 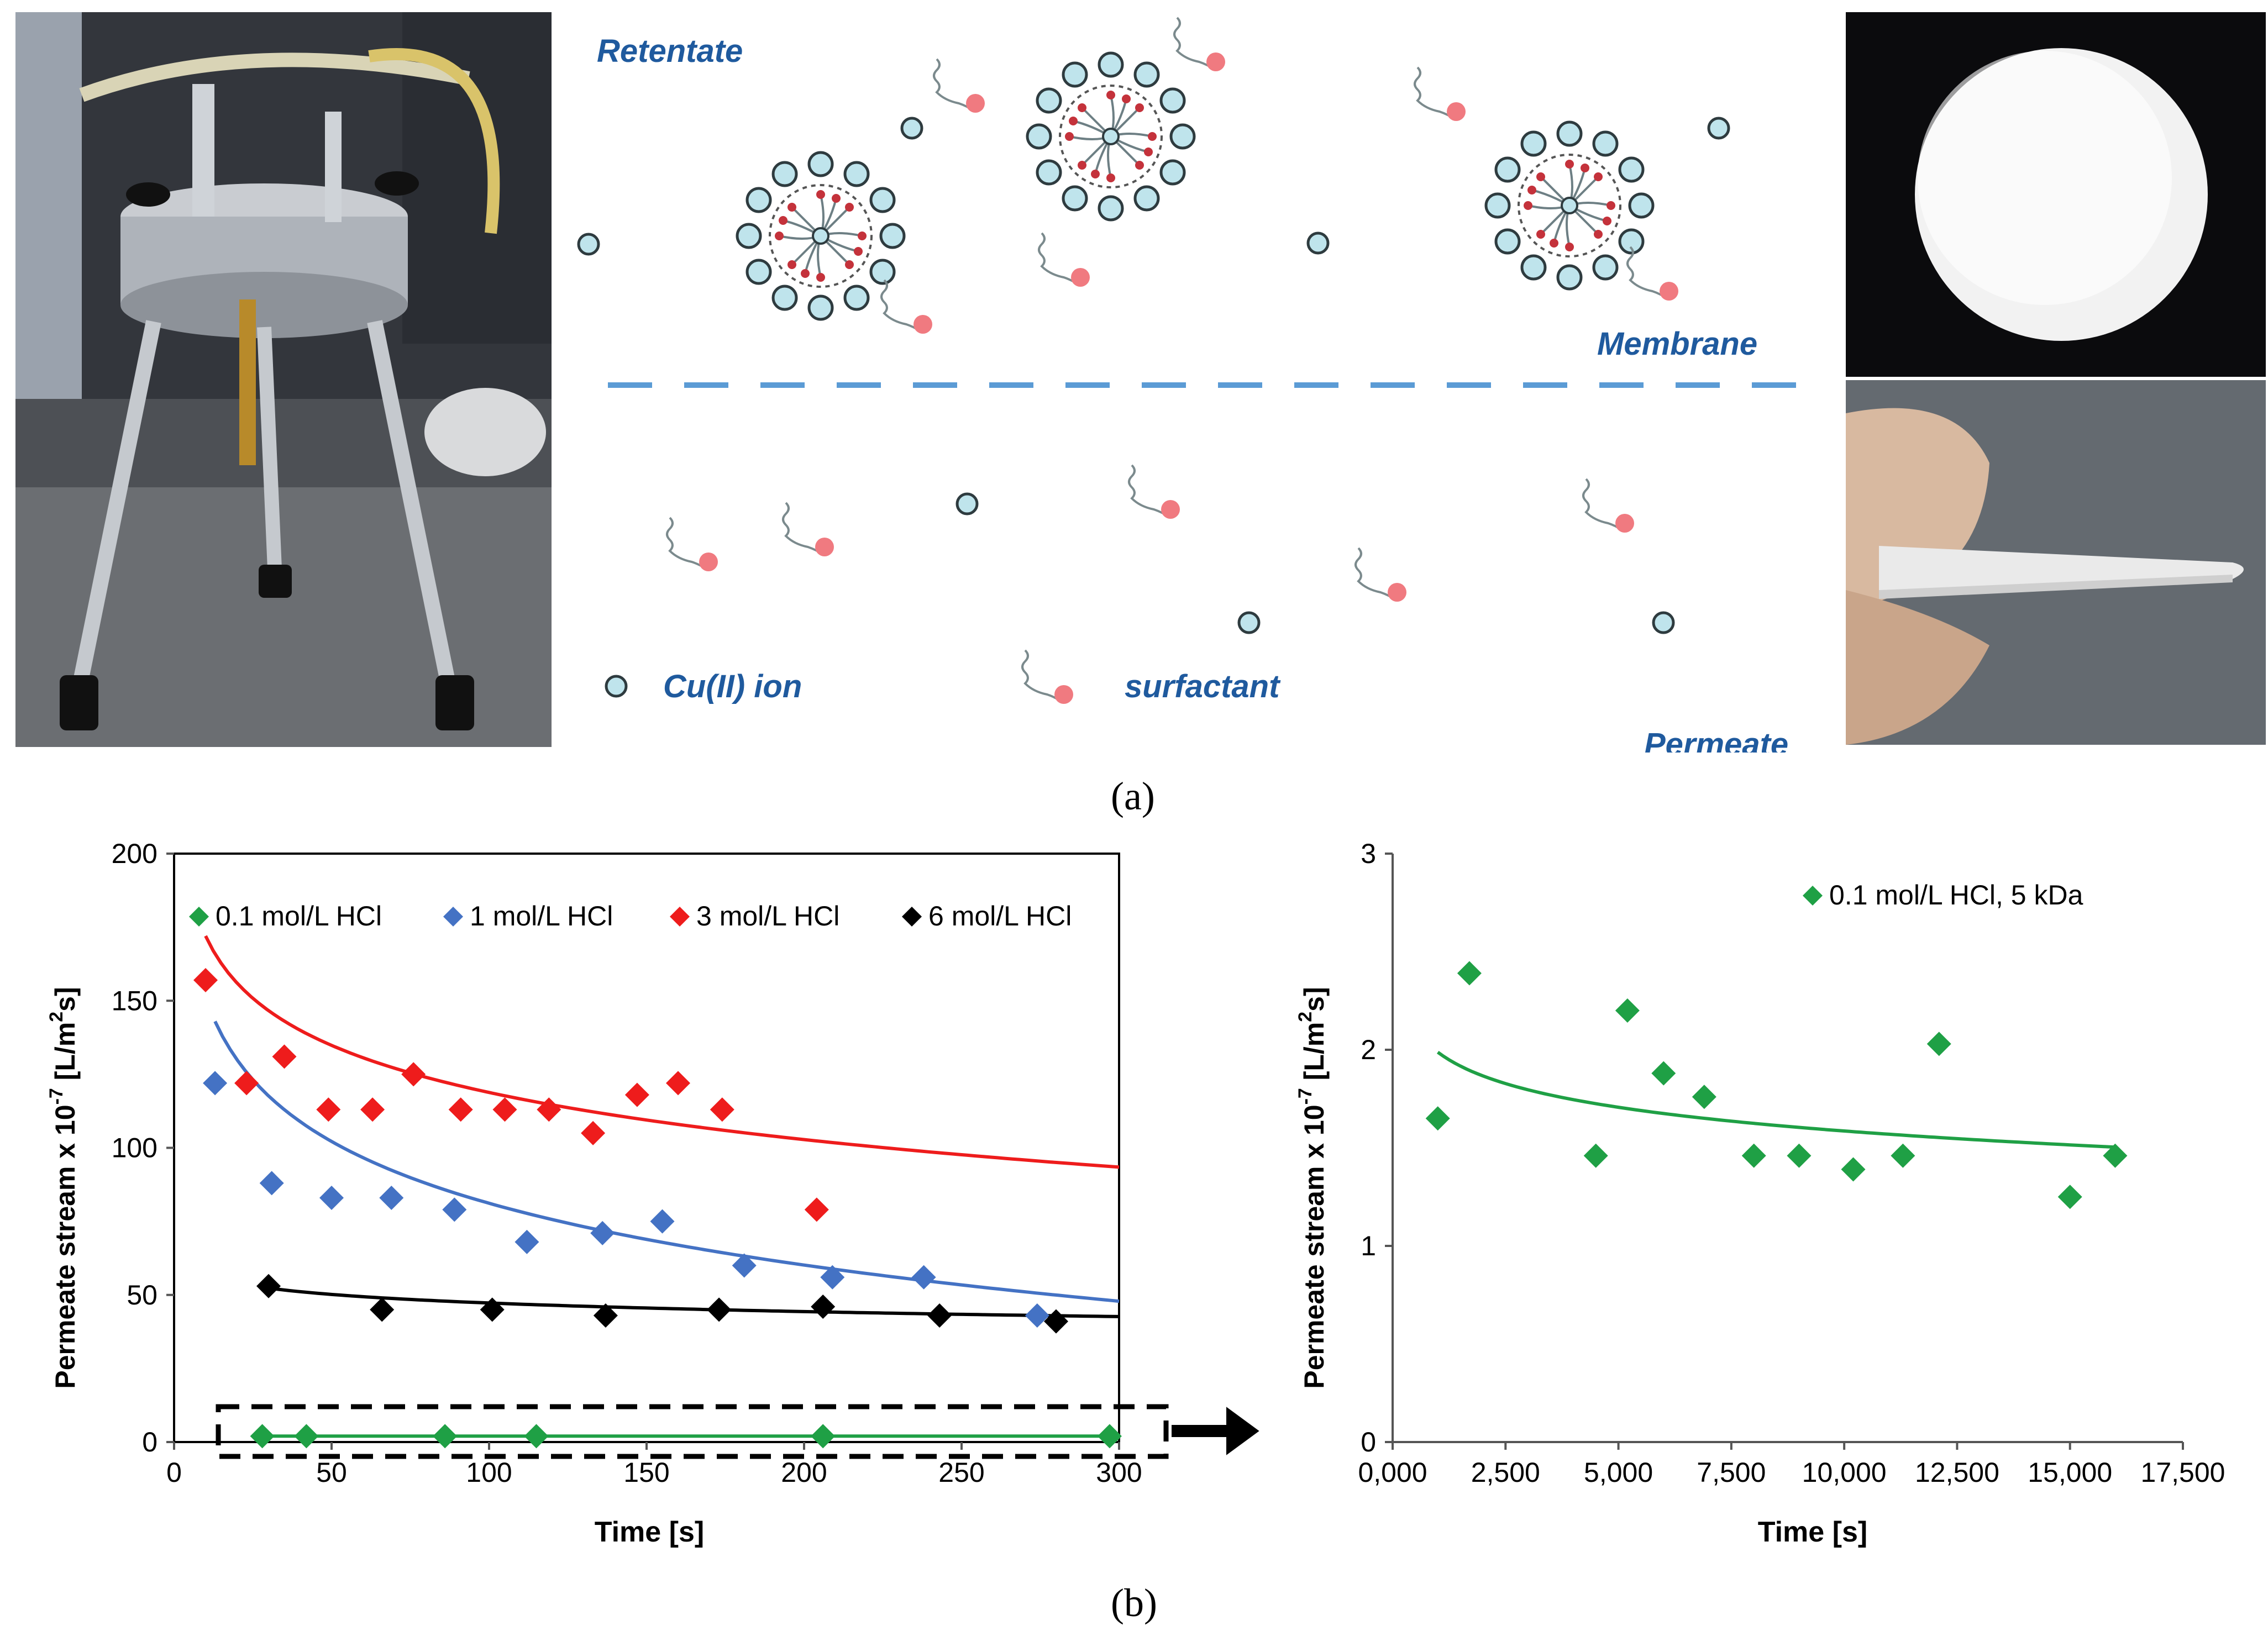 What do you see at coordinates (65, 1246) in the screenshot?
I see `chart-left-ylabel-main: Permeate stream x 10` at bounding box center [65, 1246].